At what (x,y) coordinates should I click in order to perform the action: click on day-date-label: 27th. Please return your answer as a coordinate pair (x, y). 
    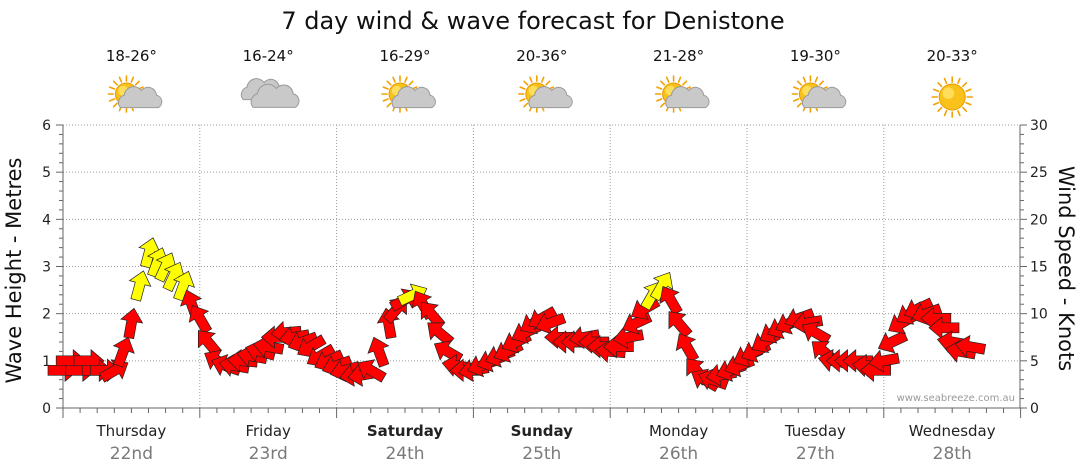
    Looking at the image, I should click on (815, 454).